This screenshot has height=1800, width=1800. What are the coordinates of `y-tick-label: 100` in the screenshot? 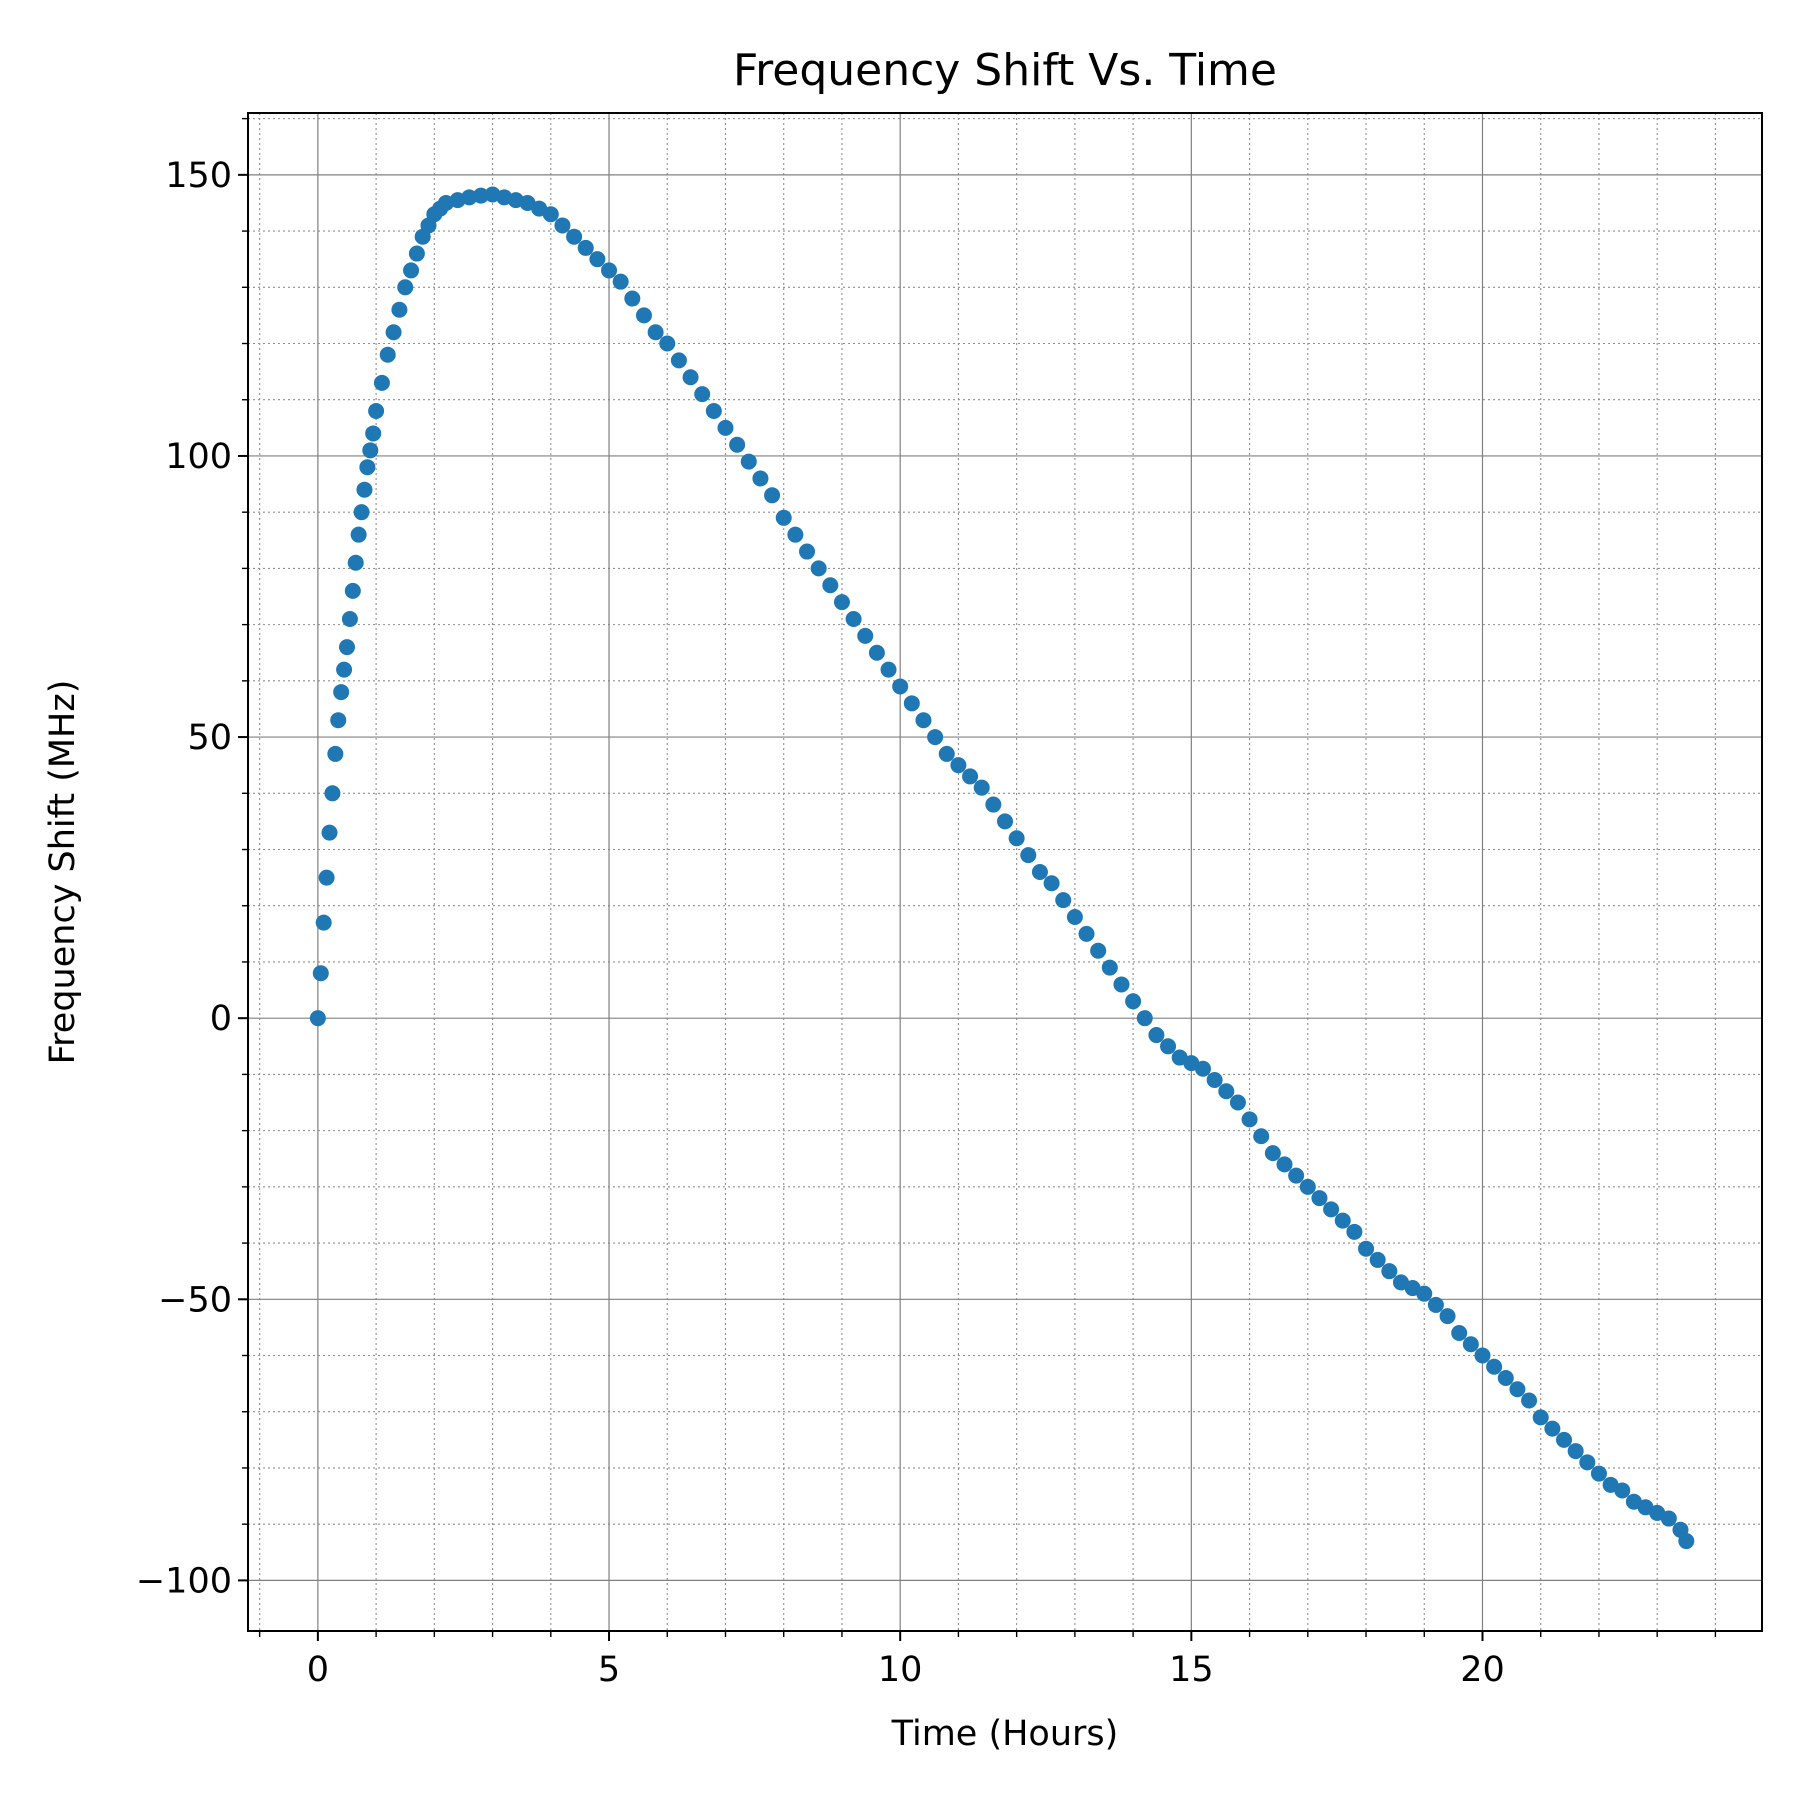 It's located at (198, 457).